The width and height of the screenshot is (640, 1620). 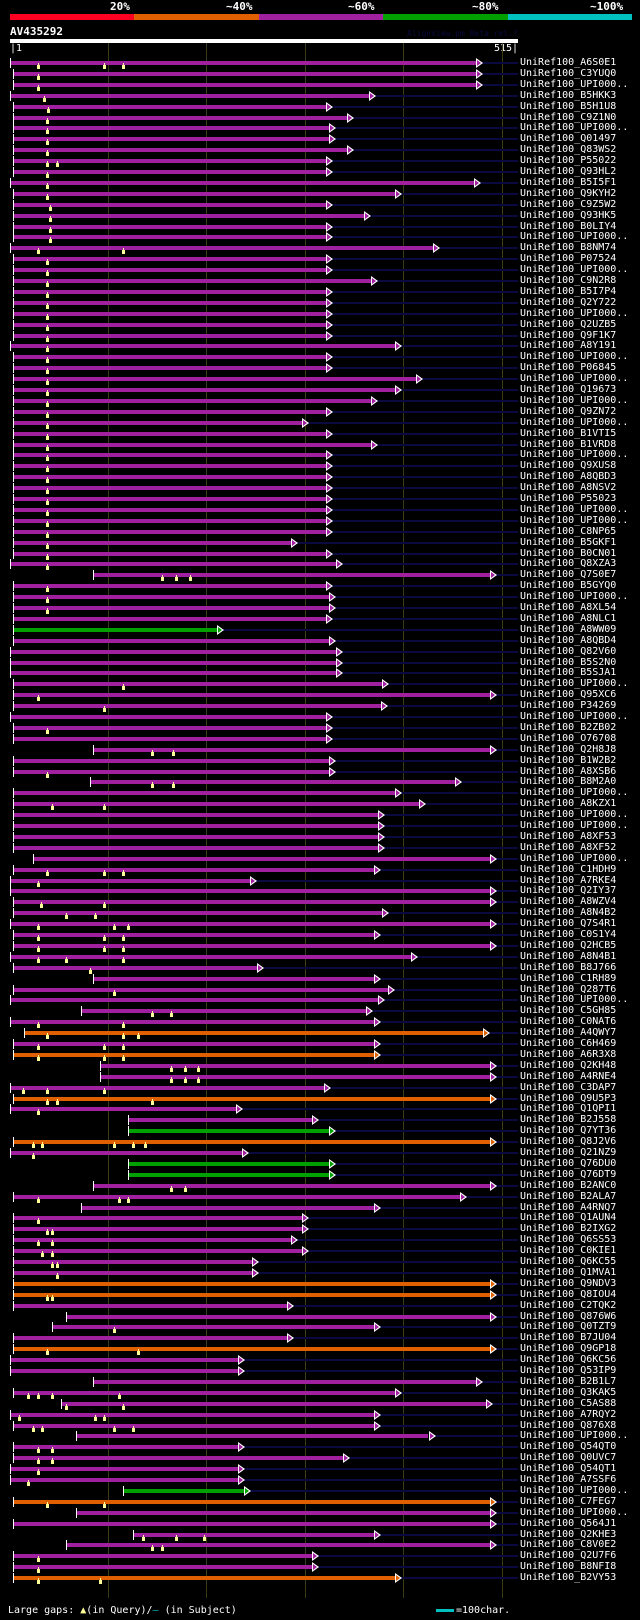 What do you see at coordinates (568, 629) in the screenshot?
I see `hit-label: UniRef100_A8WW09` at bounding box center [568, 629].